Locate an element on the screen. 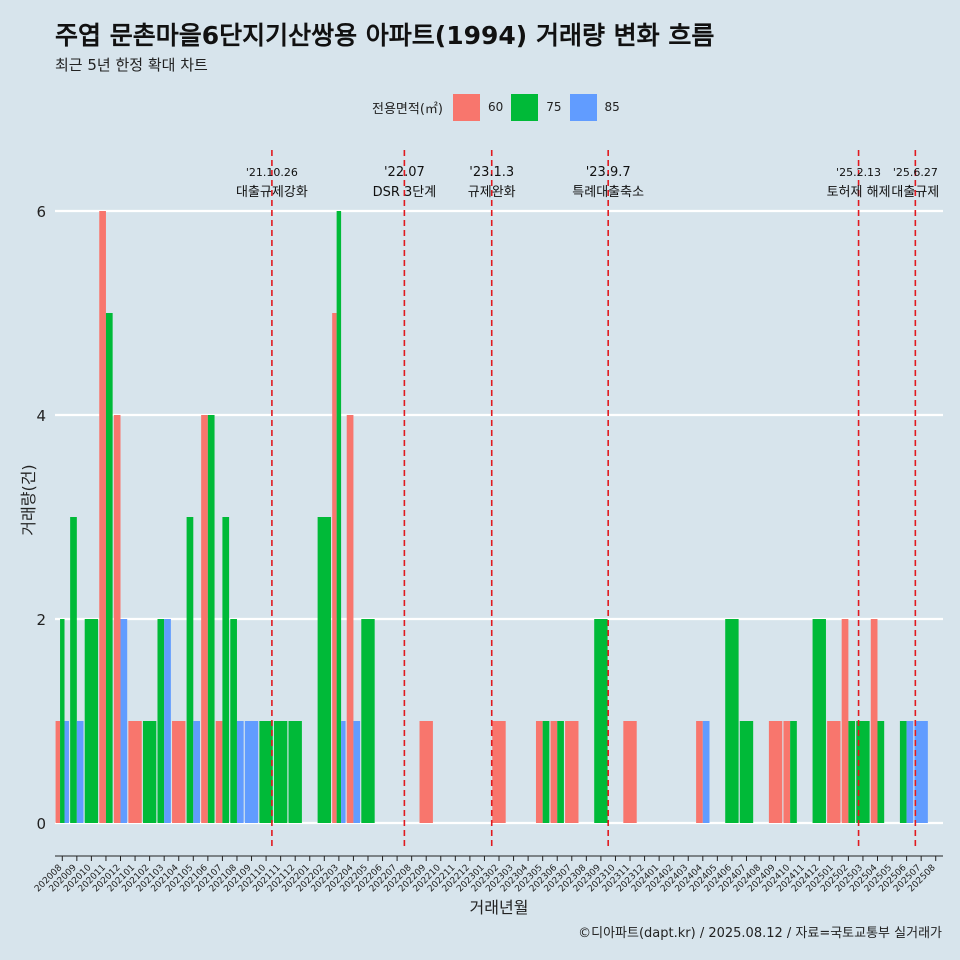 This screenshot has height=960, width=960. event-name-label: 대출규제 is located at coordinates (915, 192).